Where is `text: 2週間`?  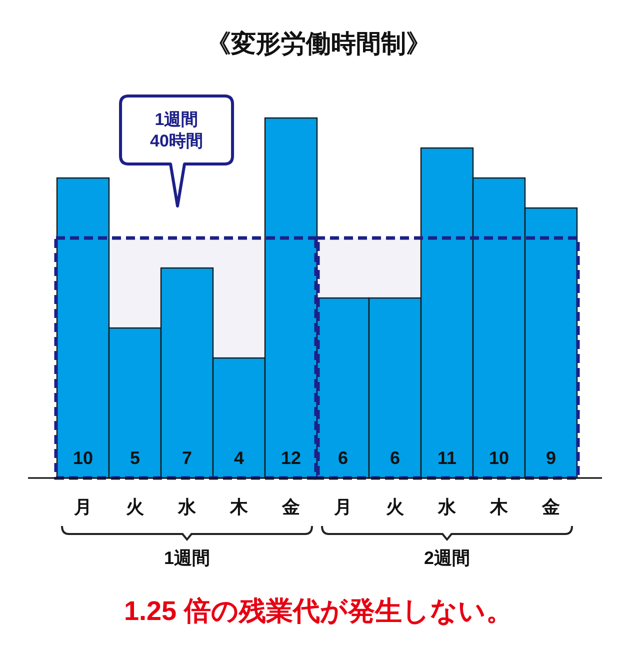
text: 2週間 is located at coordinates (447, 558).